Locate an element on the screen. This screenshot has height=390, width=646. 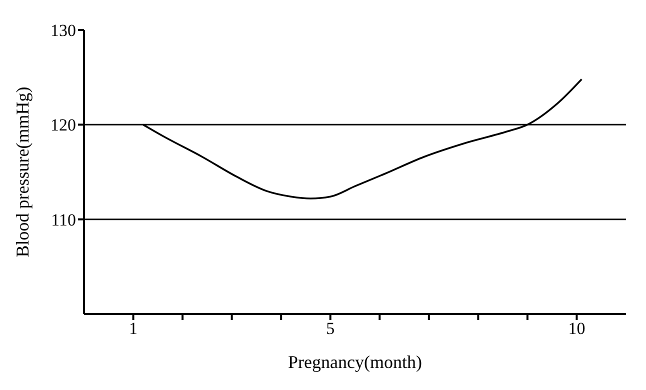
x-axis-title: Pregnancy(month) is located at coordinates (355, 362).